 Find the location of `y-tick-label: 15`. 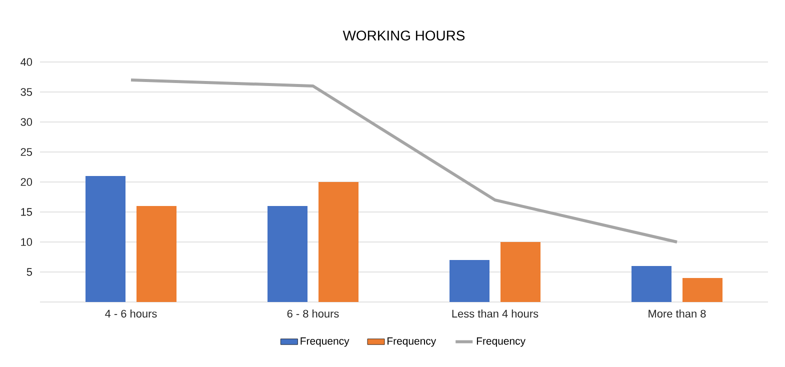

y-tick-label: 15 is located at coordinates (26, 212).